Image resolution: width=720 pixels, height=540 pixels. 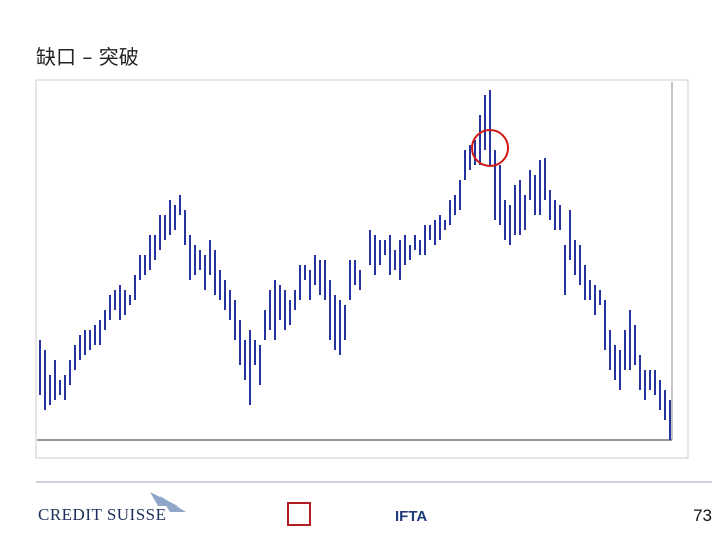 I want to click on page-number: 73, so click(x=702, y=515).